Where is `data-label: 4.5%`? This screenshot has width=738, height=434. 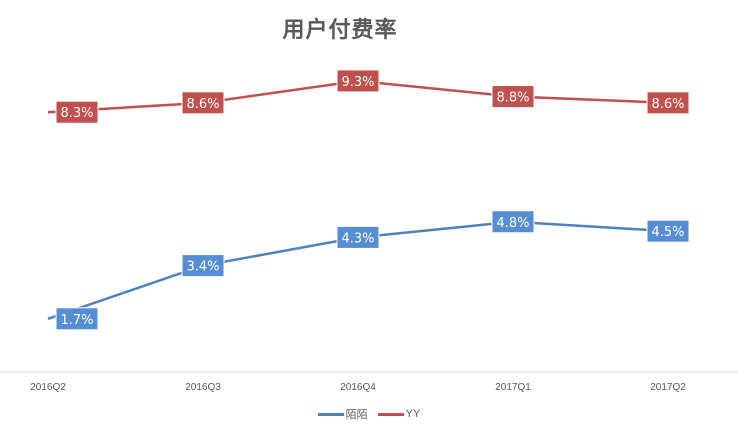
data-label: 4.5% is located at coordinates (668, 231).